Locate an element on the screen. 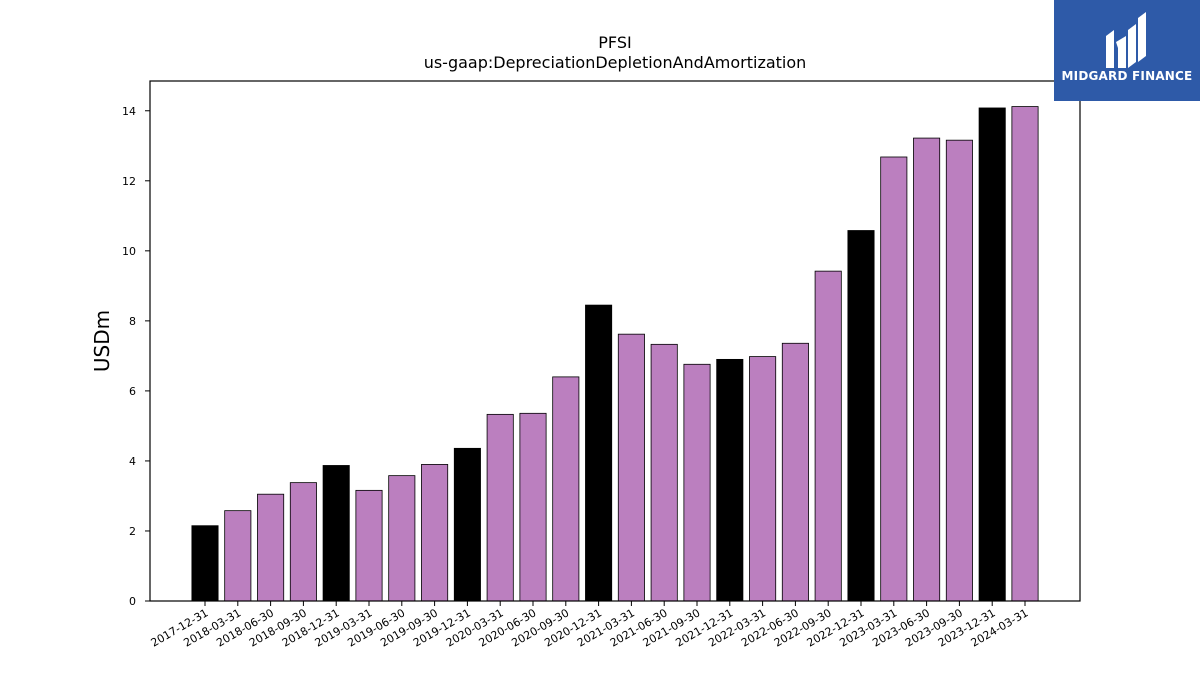 This screenshot has width=1200, height=675. y-tick-label: 2 is located at coordinates (132, 531).